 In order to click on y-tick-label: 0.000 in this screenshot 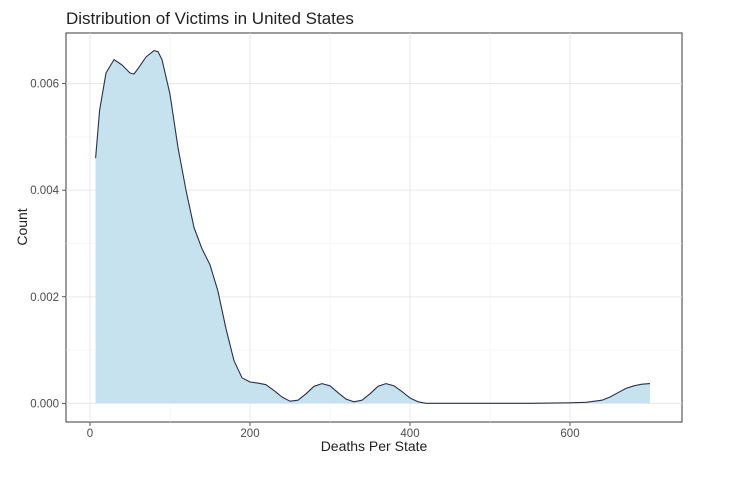, I will do `click(44, 404)`.